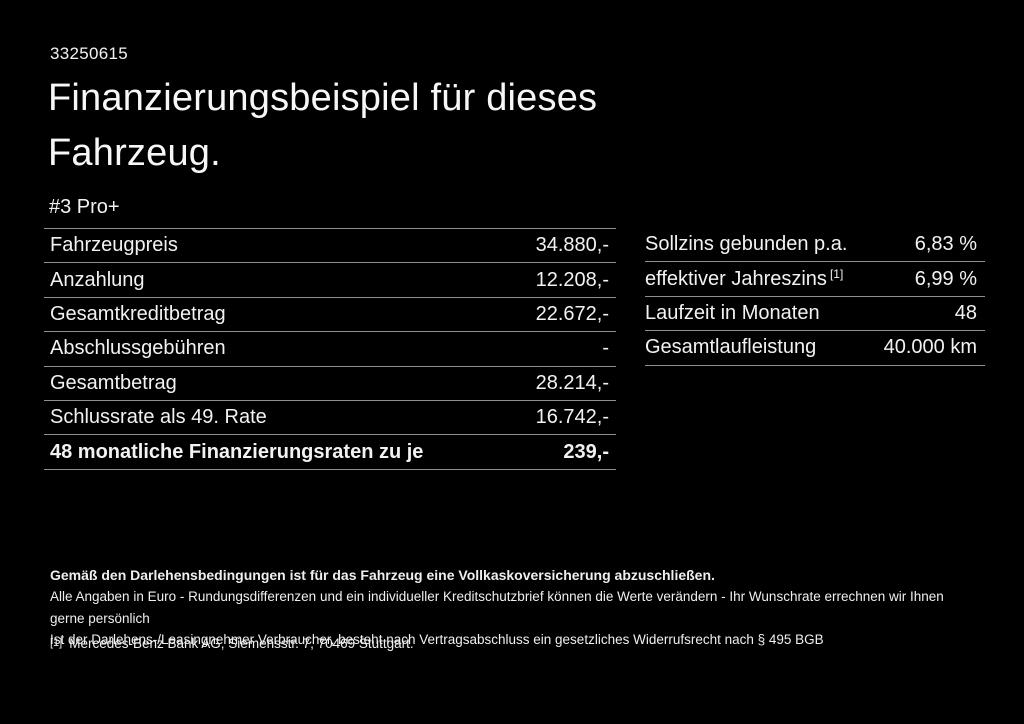 Image resolution: width=1024 pixels, height=724 pixels. What do you see at coordinates (237, 451) in the screenshot?
I see `row-label: 48 monatliche Finanzierungsraten zu je` at bounding box center [237, 451].